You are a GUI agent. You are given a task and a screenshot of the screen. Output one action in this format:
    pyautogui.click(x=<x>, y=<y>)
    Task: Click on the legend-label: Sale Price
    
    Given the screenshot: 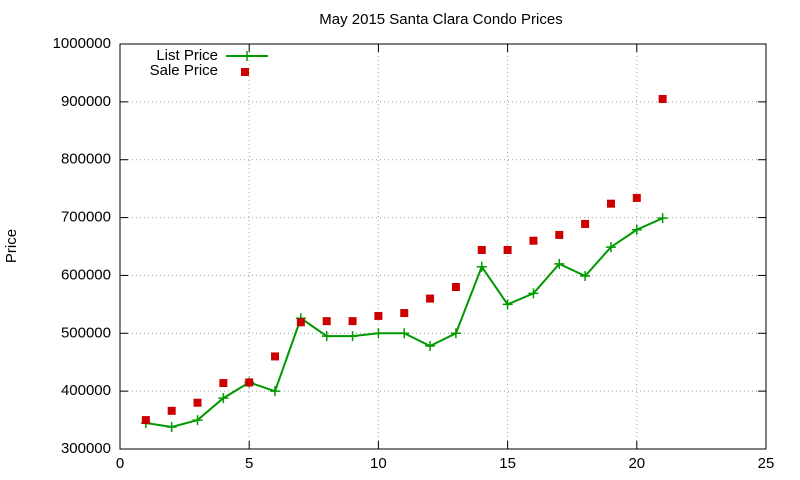 What is the action you would take?
    pyautogui.click(x=184, y=70)
    